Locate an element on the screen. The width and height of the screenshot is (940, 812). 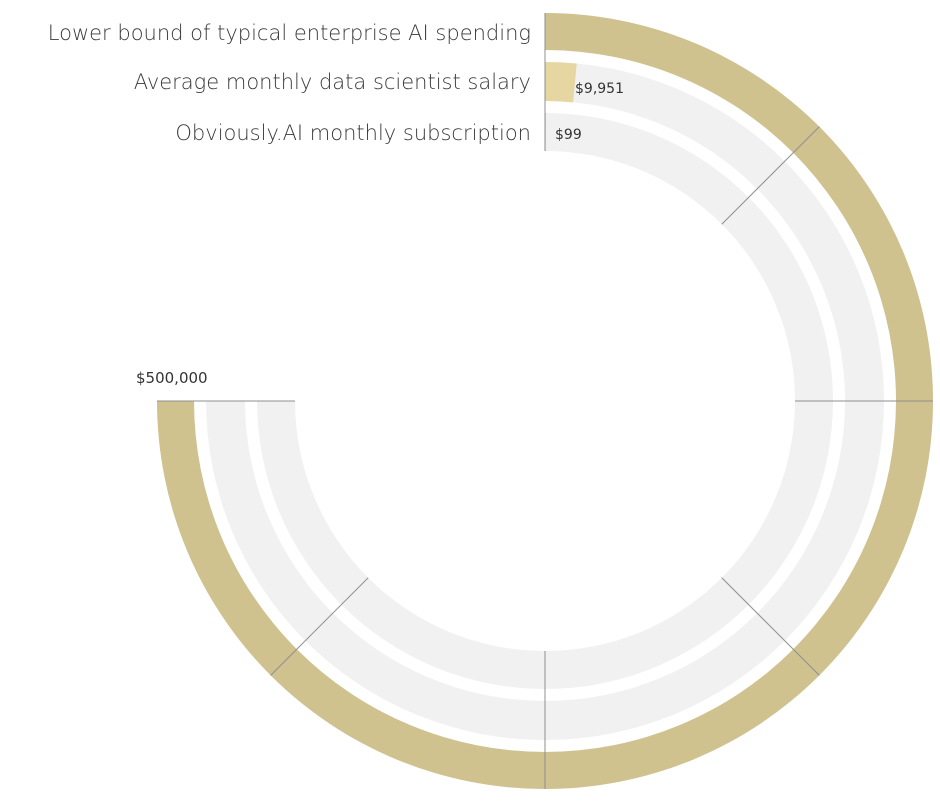
axis-max-label: $500,000 is located at coordinates (172, 378).